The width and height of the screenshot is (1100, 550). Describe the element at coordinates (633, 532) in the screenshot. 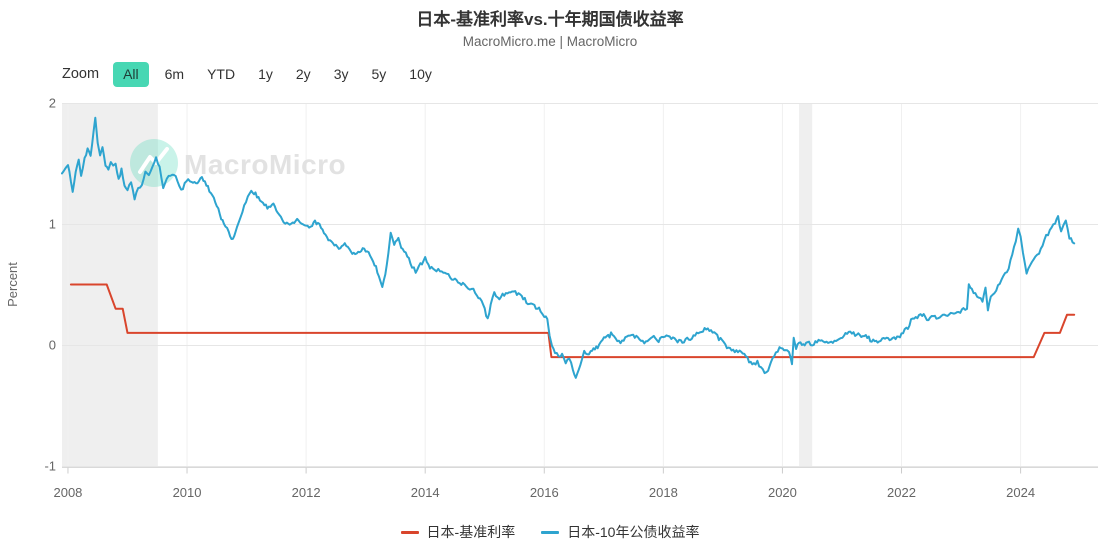

I see `legend-label: 日本-10年公债收益率` at that location.